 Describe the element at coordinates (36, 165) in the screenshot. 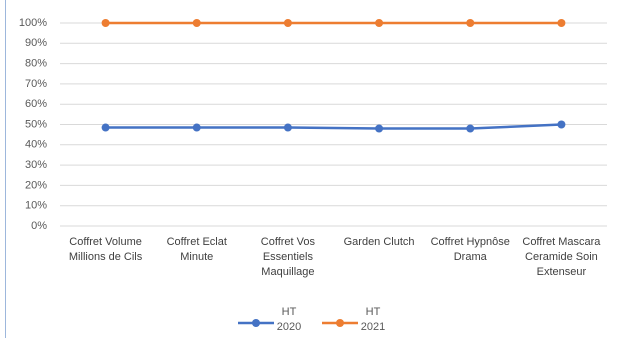

I see `y-tick-label: 30%` at that location.